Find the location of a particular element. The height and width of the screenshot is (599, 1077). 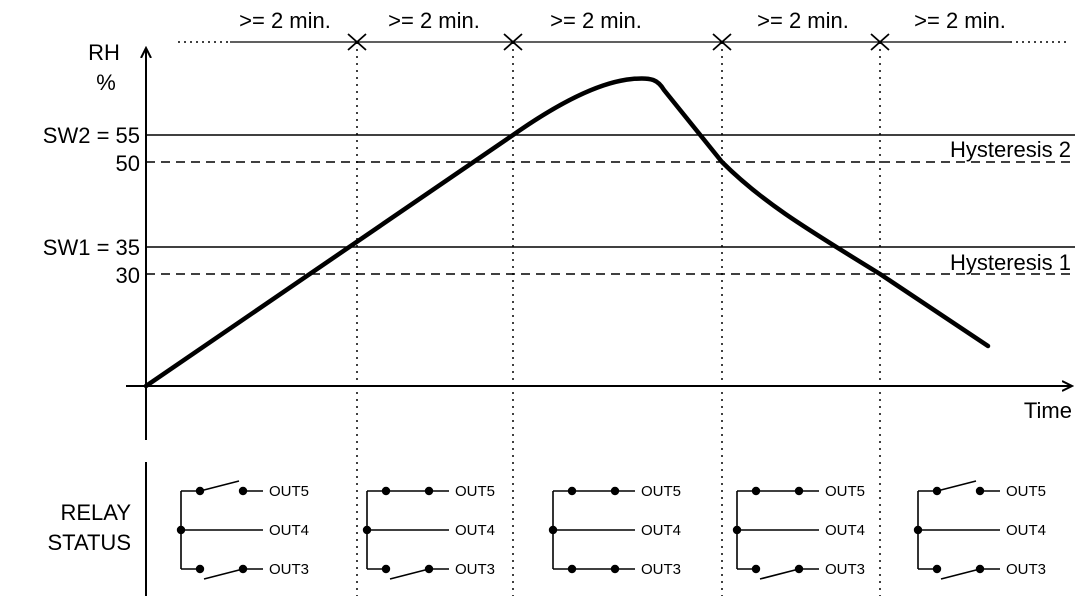

relay-status-label-line2: STATUS is located at coordinates (89, 542).